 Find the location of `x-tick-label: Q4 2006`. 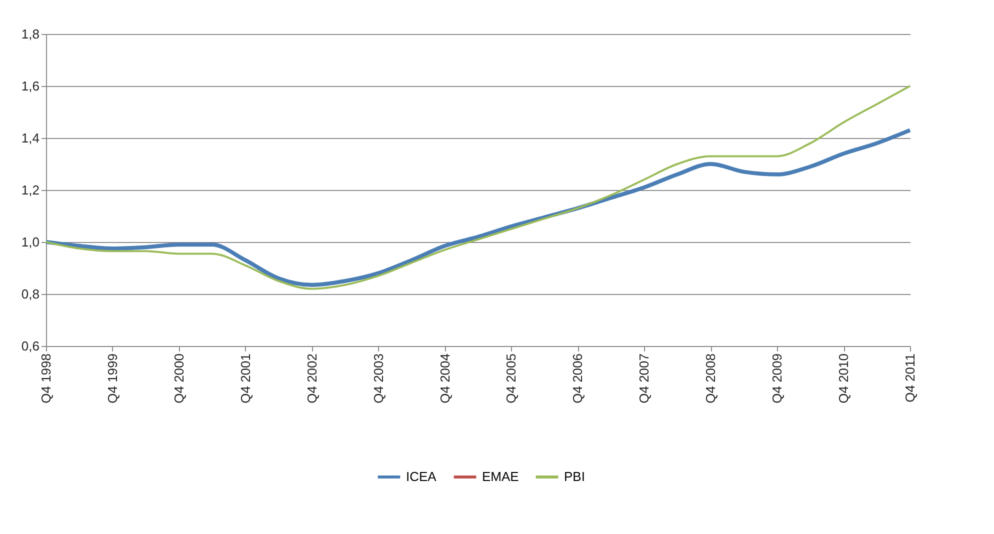

x-tick-label: Q4 2006 is located at coordinates (578, 379).